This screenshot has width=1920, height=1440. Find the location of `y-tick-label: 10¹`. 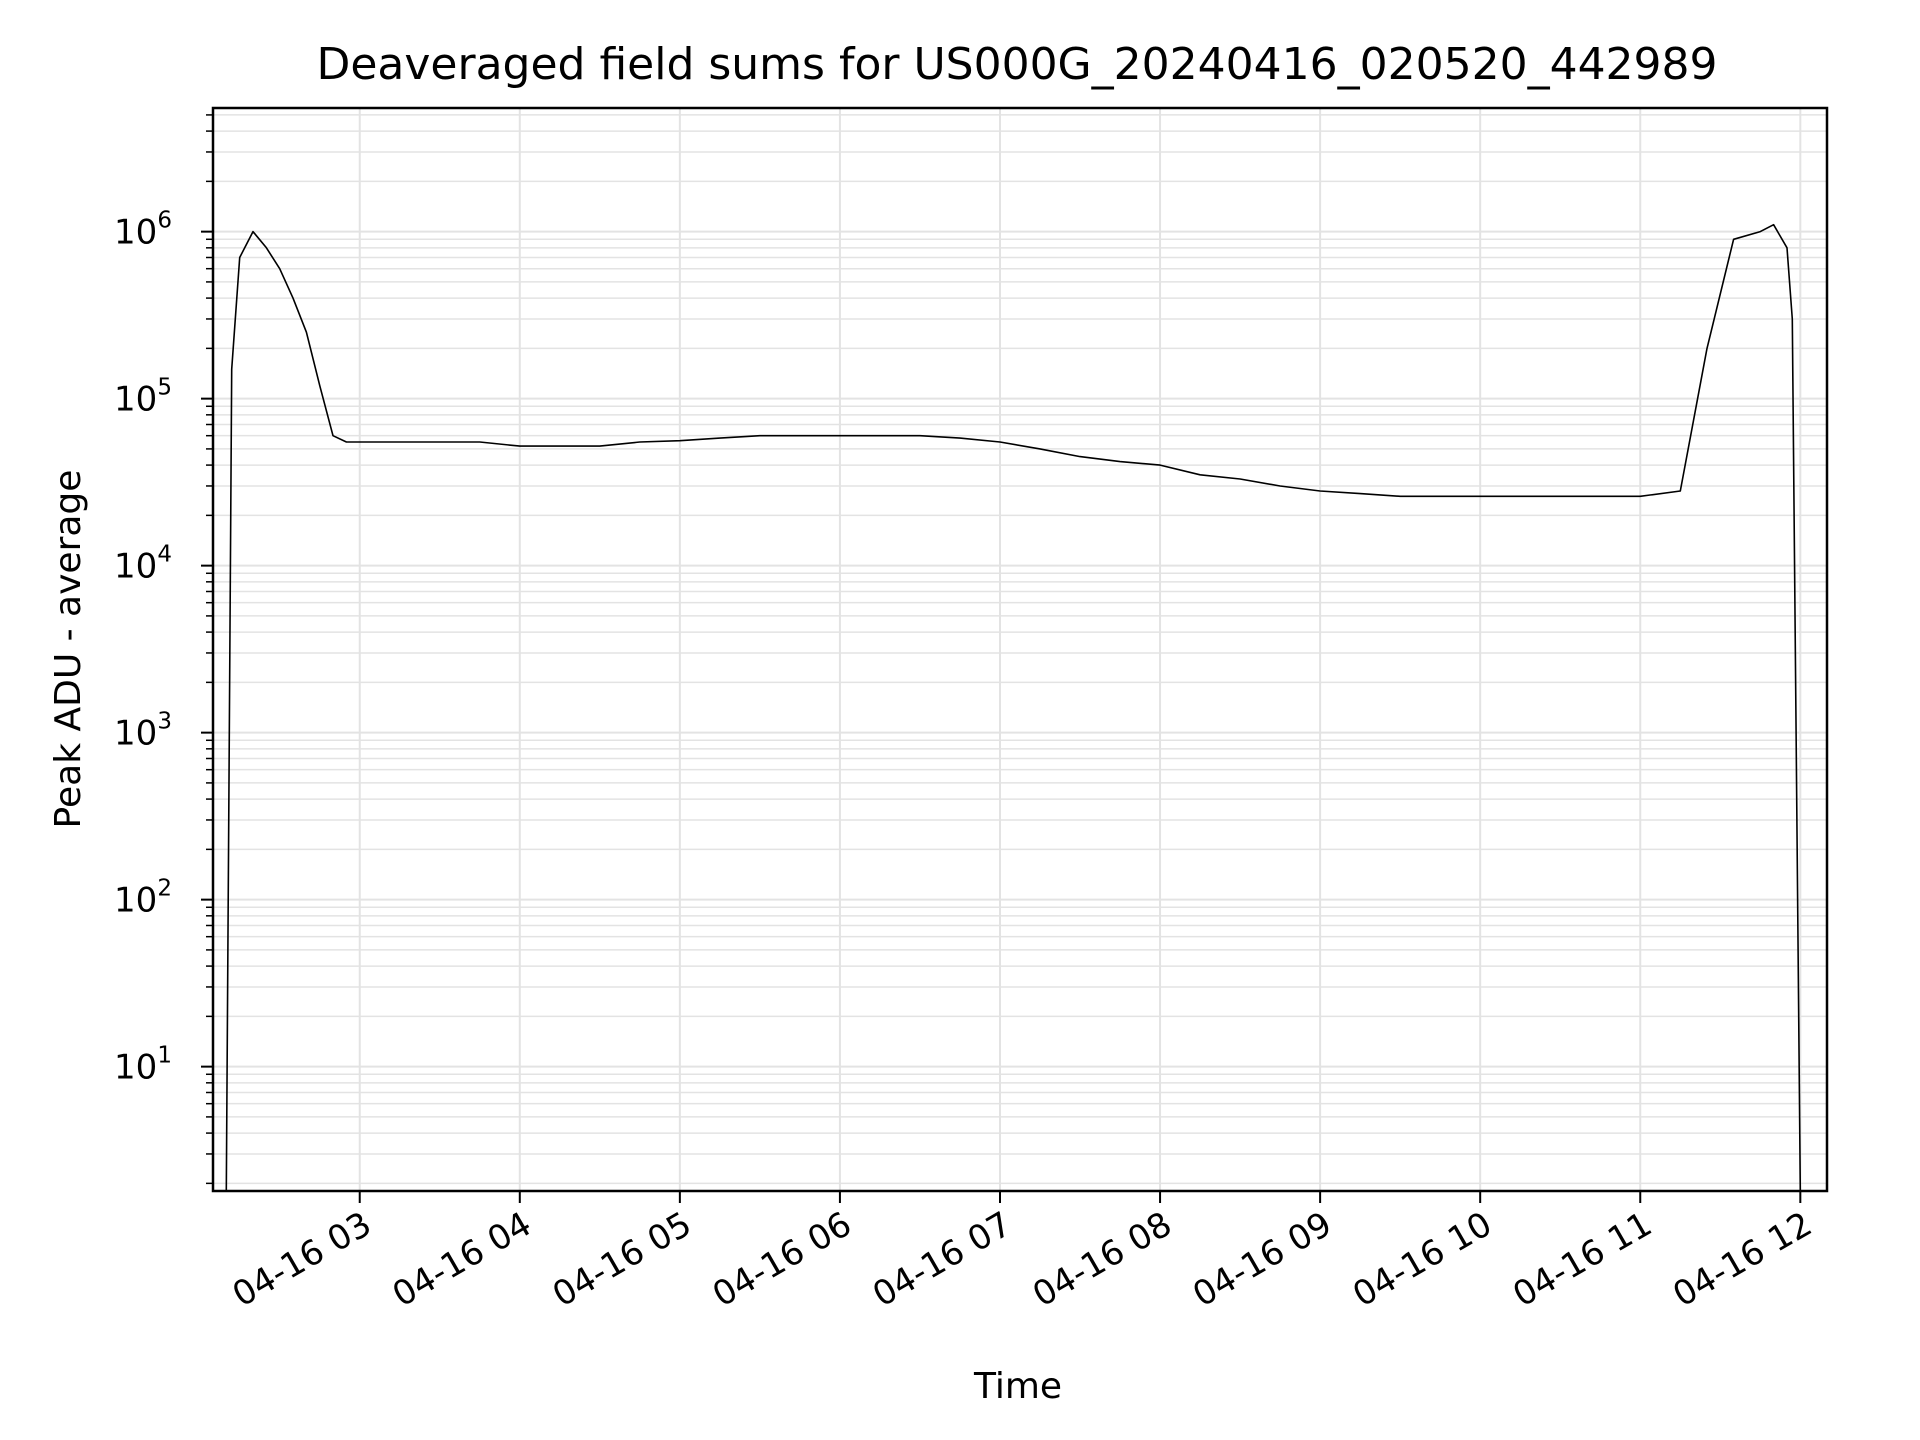

y-tick-label: 10¹ is located at coordinates (143, 1065).